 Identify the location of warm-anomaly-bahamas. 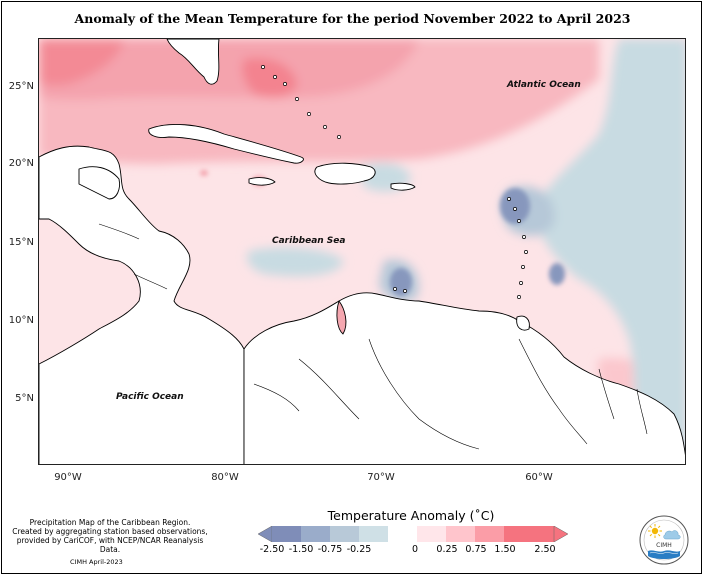
(269, 77).